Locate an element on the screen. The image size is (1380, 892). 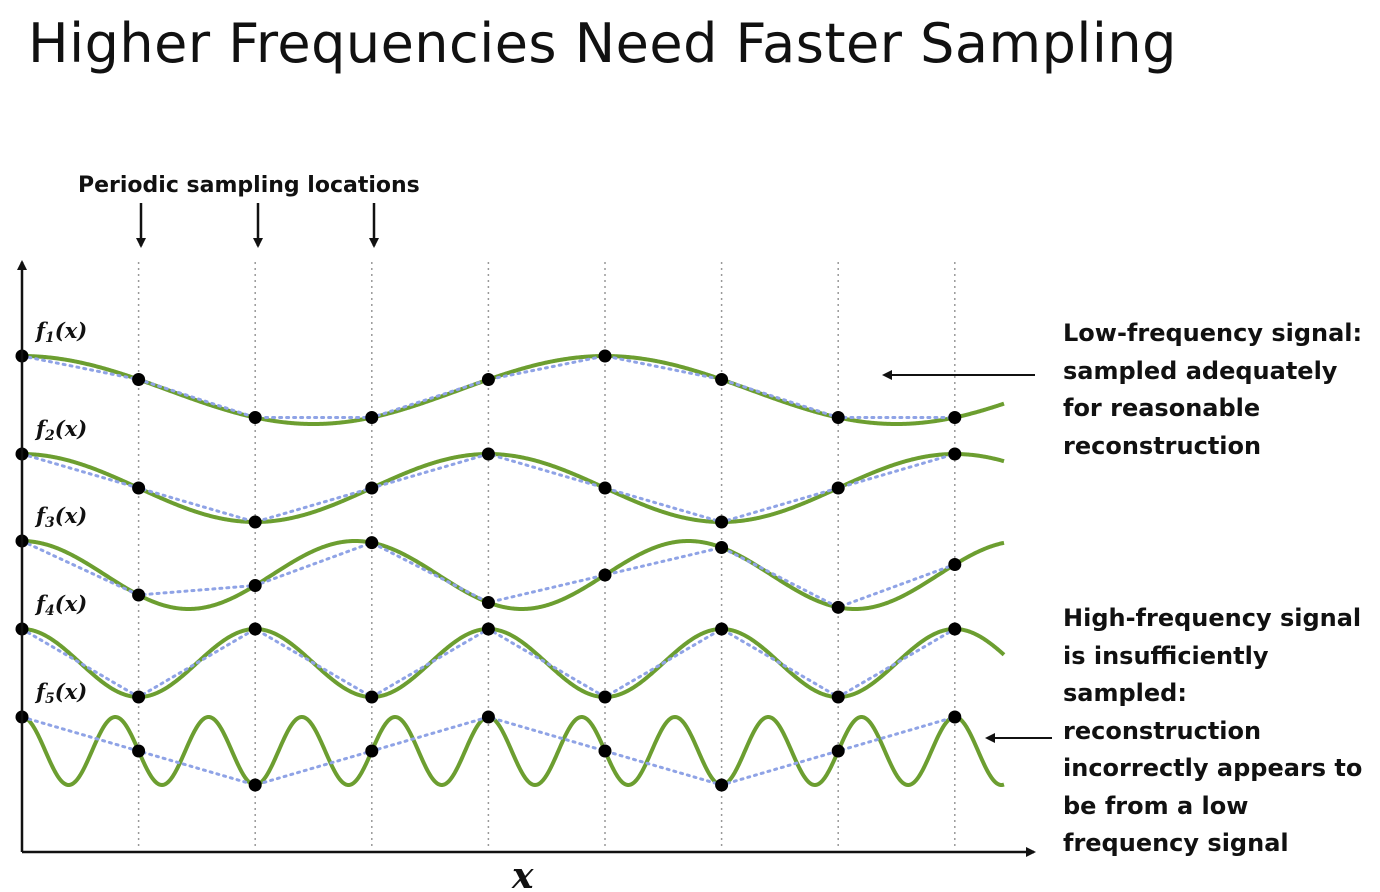
f1-reconstruction is located at coordinates (488, 386).